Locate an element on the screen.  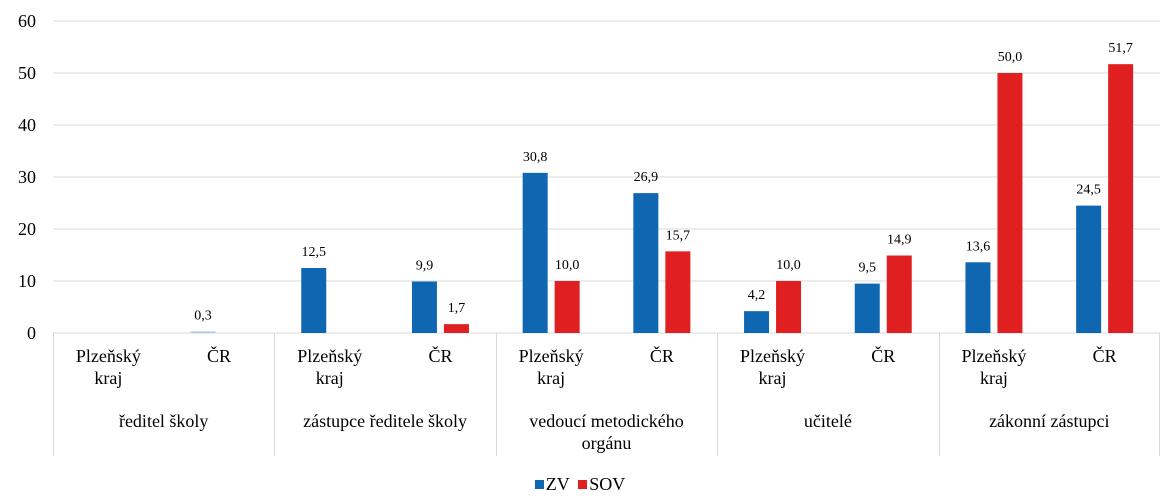
y-tick-label: 40 is located at coordinates (27, 125).